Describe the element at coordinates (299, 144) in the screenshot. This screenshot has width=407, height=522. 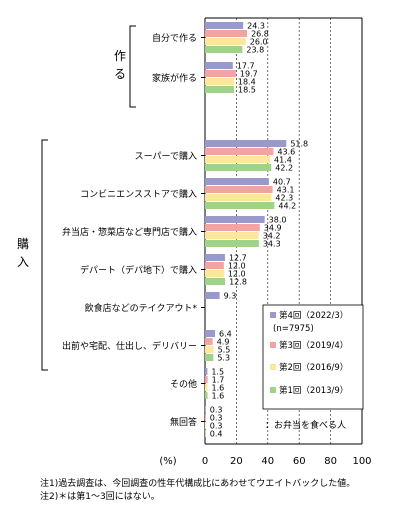
I see `data-label: 51.8` at that location.